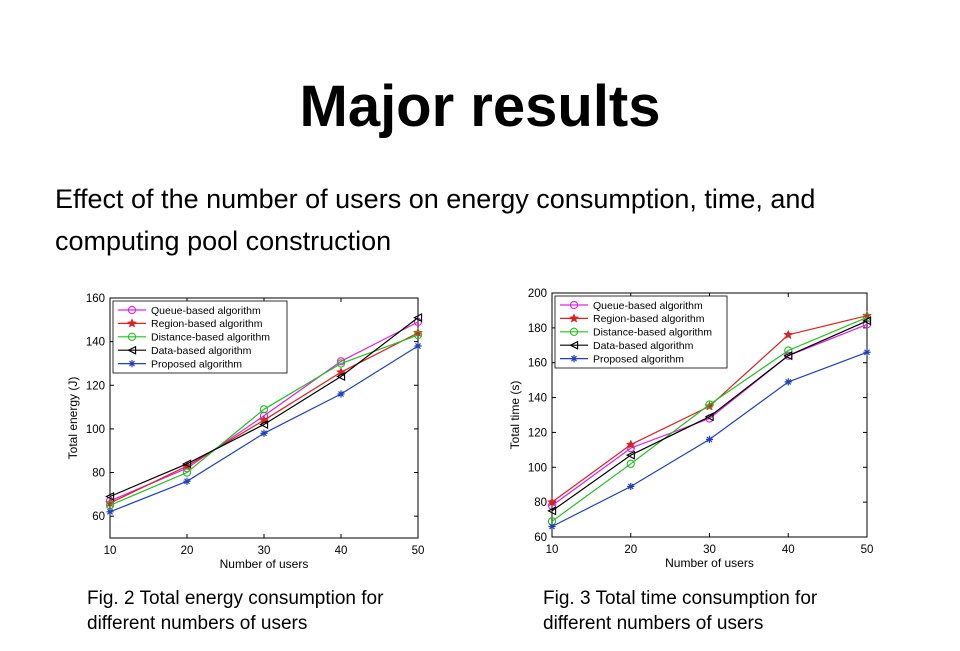 The image size is (960, 651). What do you see at coordinates (630, 550) in the screenshot?
I see `x-tick-label: 20` at bounding box center [630, 550].